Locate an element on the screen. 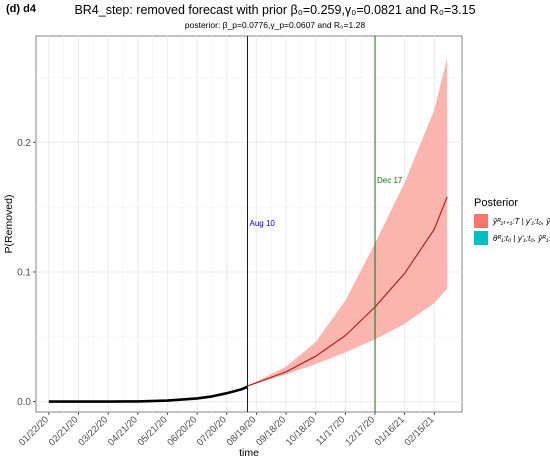 The height and width of the screenshot is (462, 550). legend-label-forecast: ŷᴿ₁ₜ₊₁:T | y'₁:t₀, ŷᴿ₁:t₀ is located at coordinates (521, 221).